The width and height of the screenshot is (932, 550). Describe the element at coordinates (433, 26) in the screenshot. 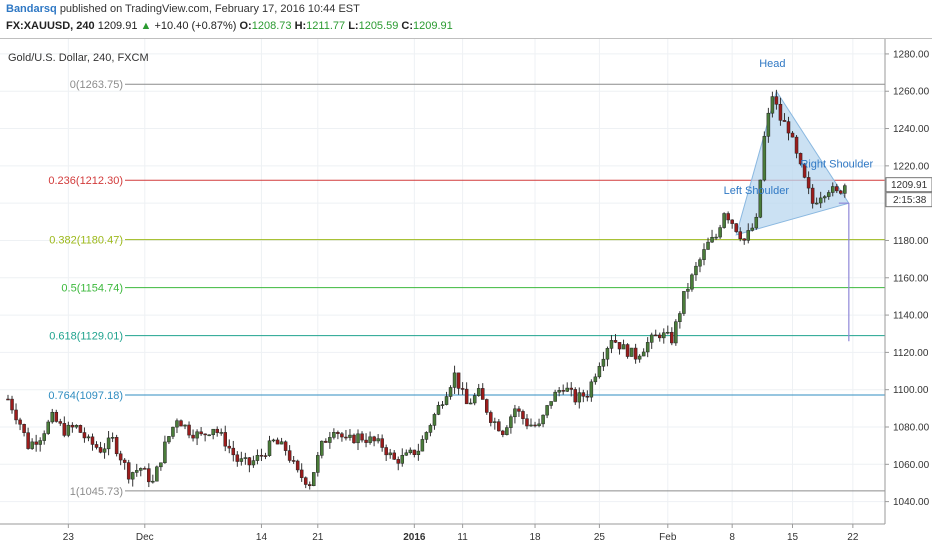

I see `close-value: 1209.91` at that location.